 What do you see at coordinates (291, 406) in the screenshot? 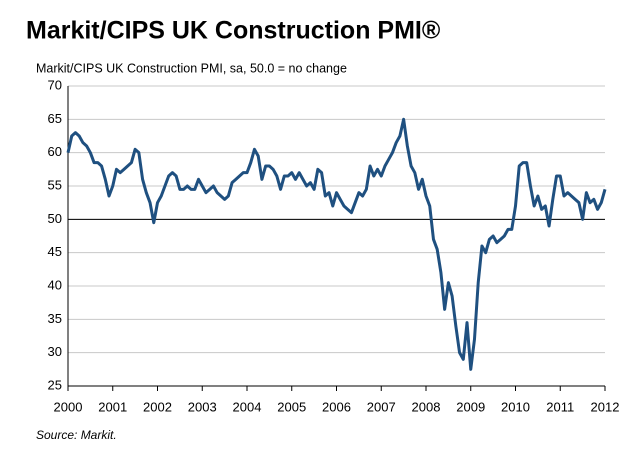
I see `x-tick-label: 2005` at bounding box center [291, 406].